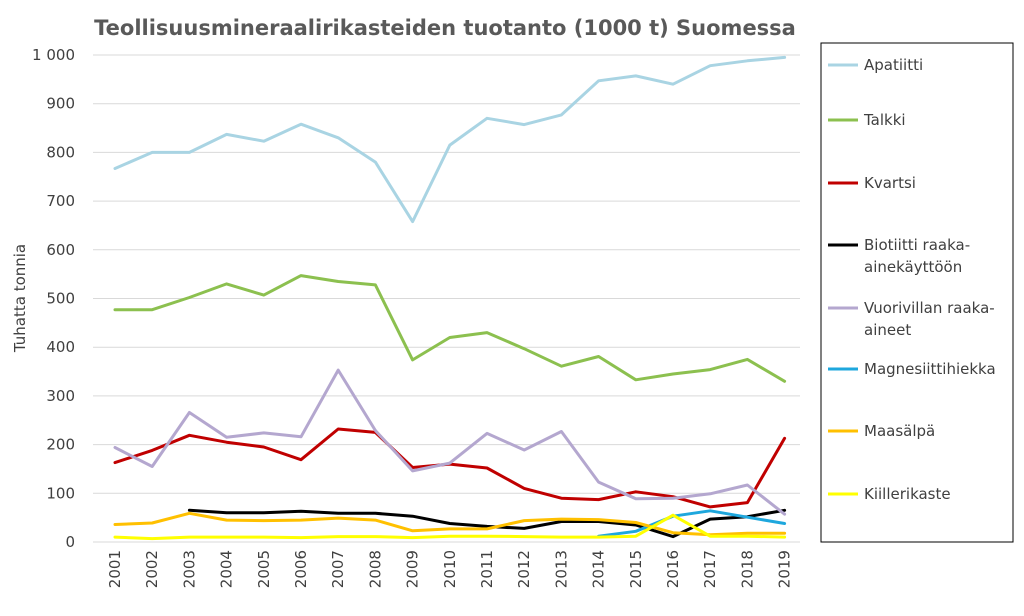  I want to click on y-axis-ticks: 0 100 200 300 400 500 600 700 800 900 1 000, so click(53, 298).